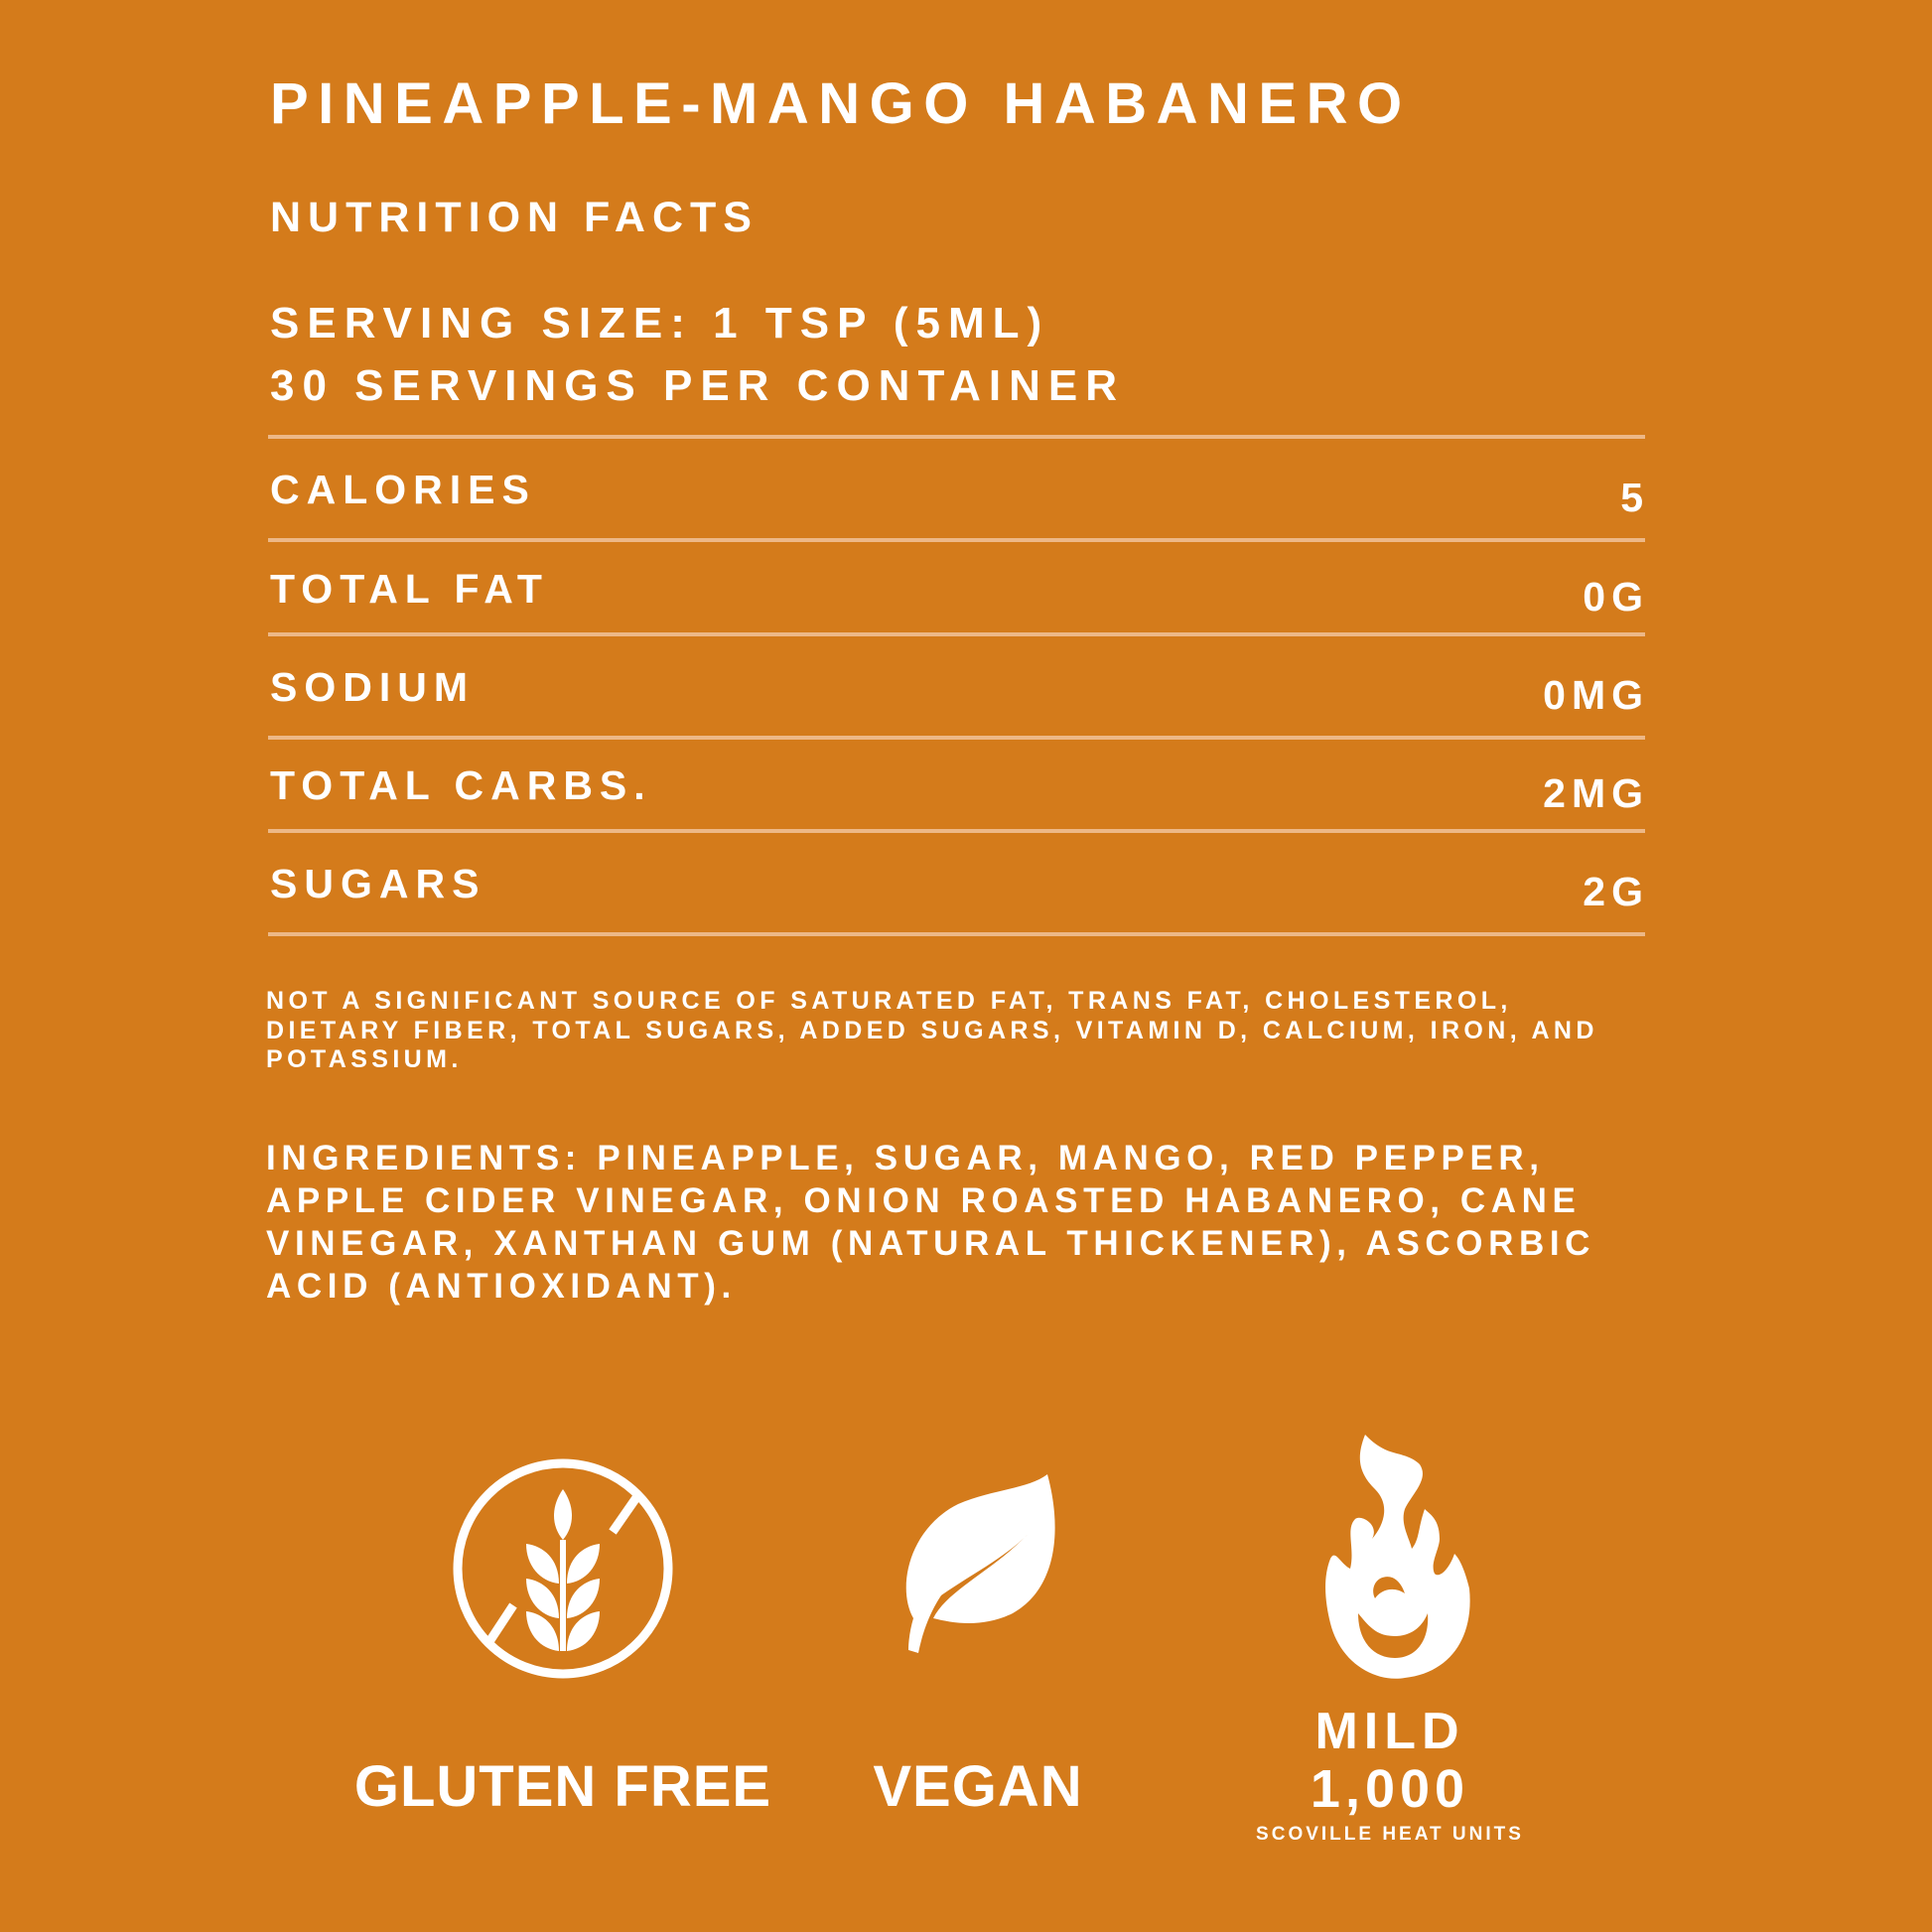 The height and width of the screenshot is (1932, 1932). What do you see at coordinates (698, 385) in the screenshot?
I see `servings-per-container: 30 SERVINGS PER CONTAINER` at bounding box center [698, 385].